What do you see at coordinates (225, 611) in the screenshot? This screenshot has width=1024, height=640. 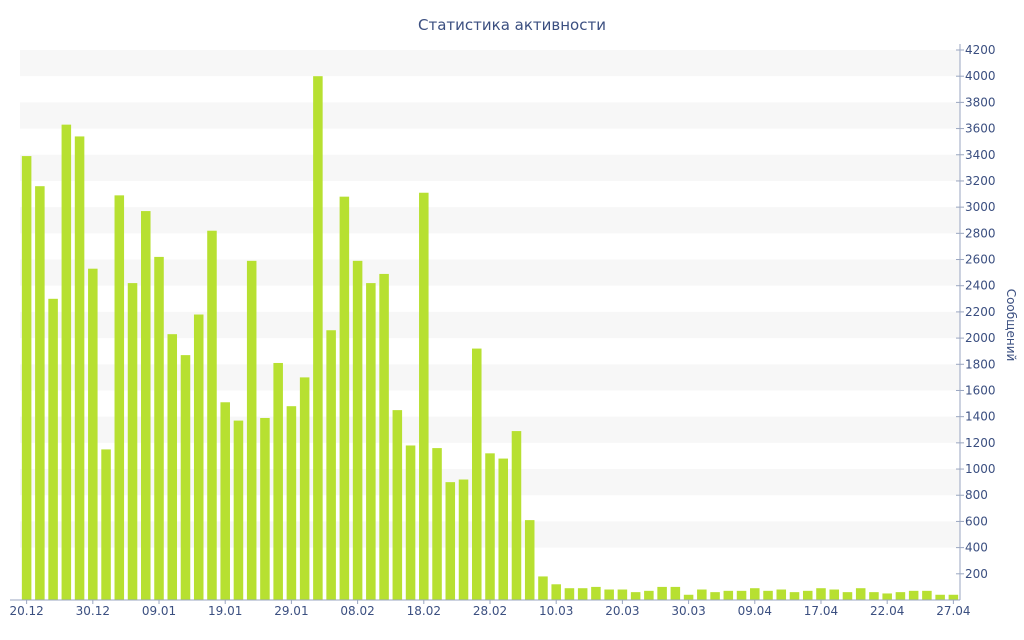 I see `x-tick-label: 19.01` at bounding box center [225, 611].